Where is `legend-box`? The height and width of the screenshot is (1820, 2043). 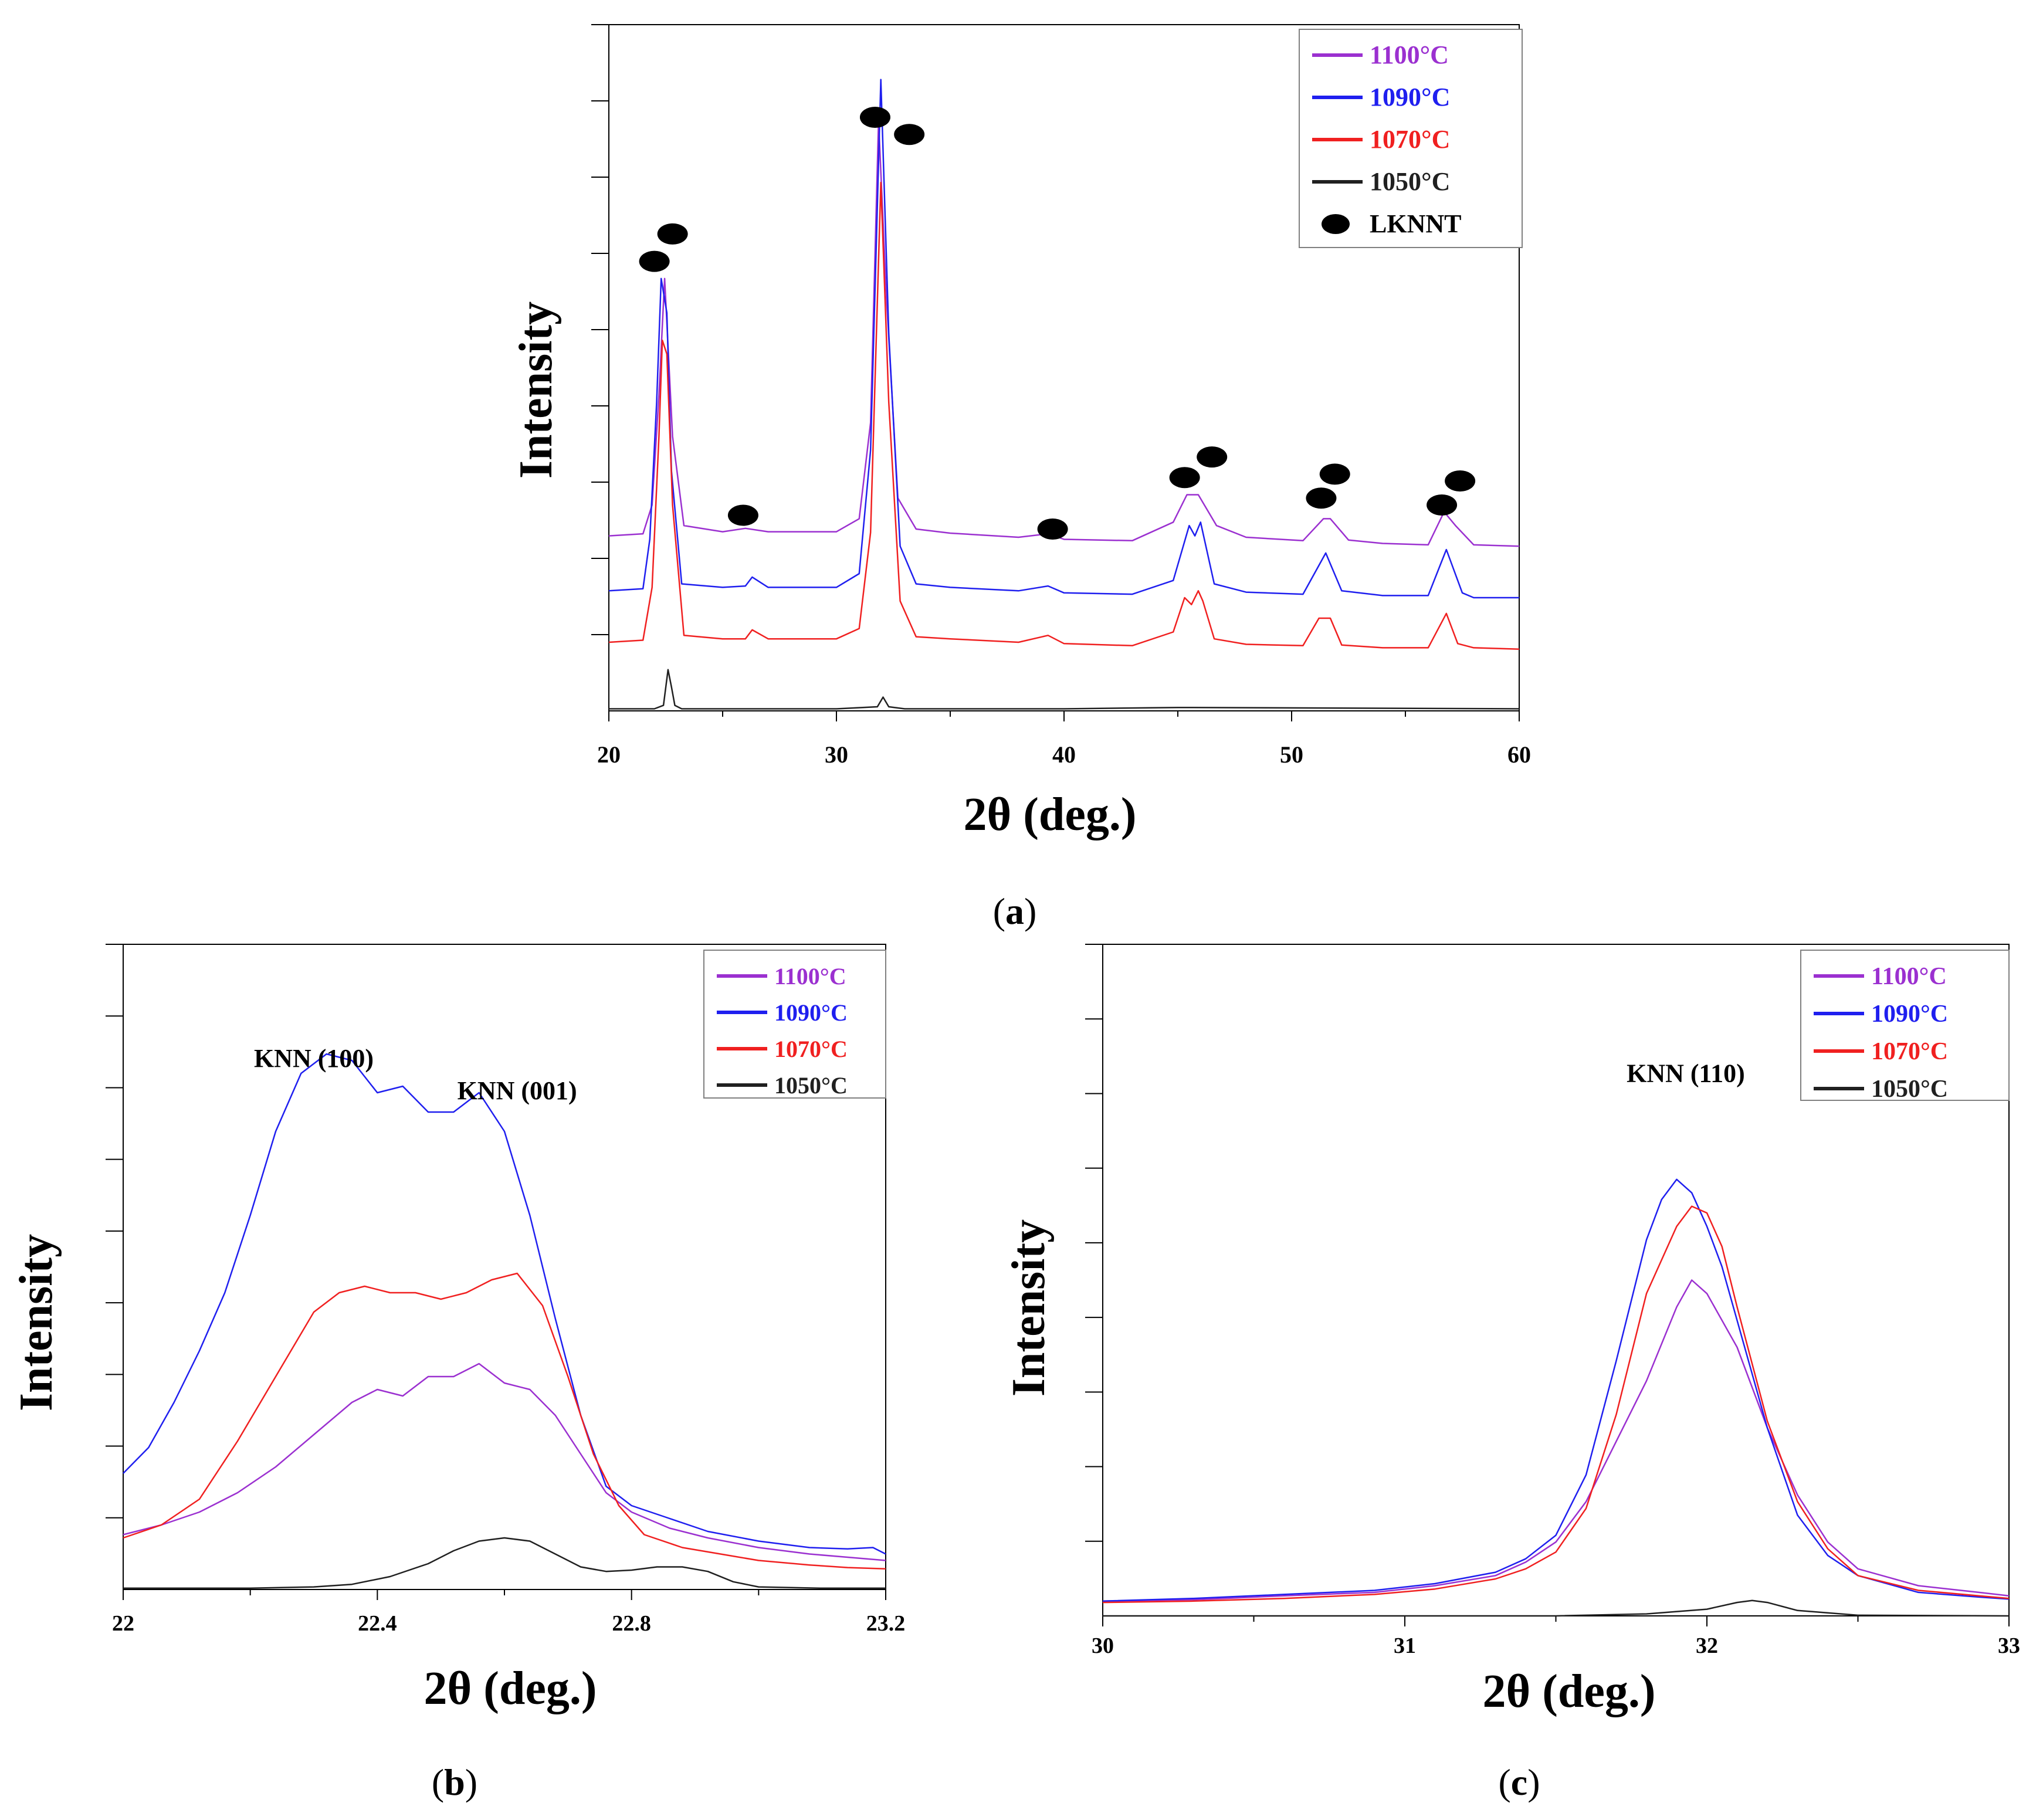
legend-box is located at coordinates (794, 1024).